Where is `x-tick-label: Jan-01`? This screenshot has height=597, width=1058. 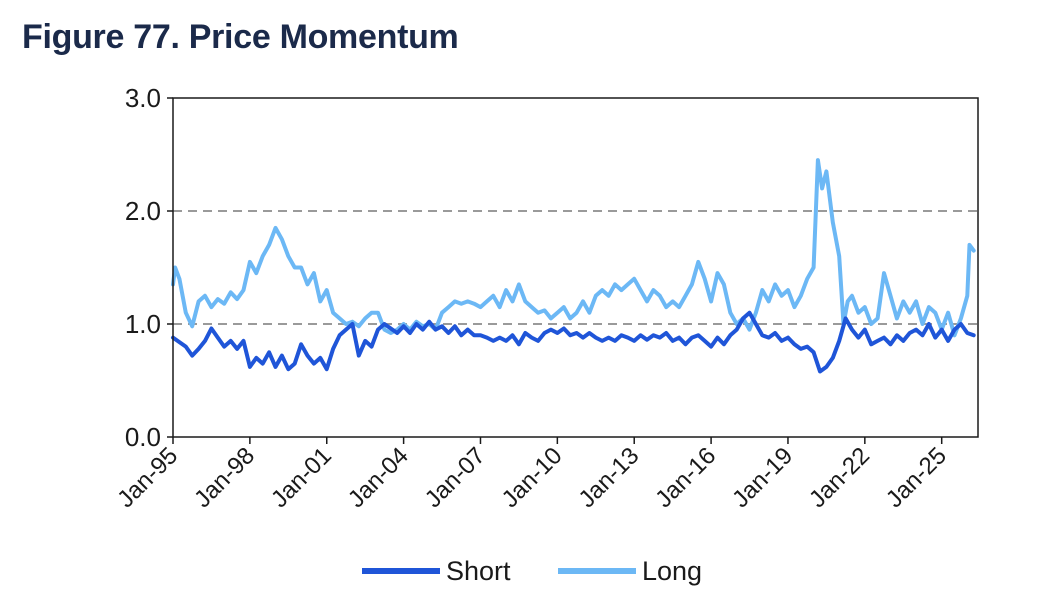
x-tick-label: Jan-01 is located at coordinates (301, 477).